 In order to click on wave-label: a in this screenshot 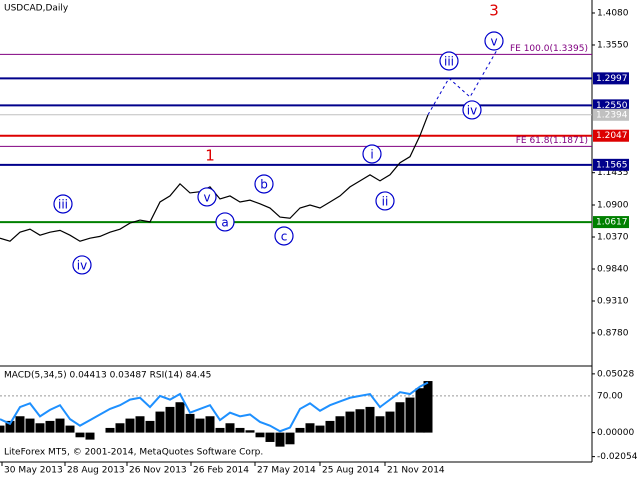, I will do `click(224, 222)`.